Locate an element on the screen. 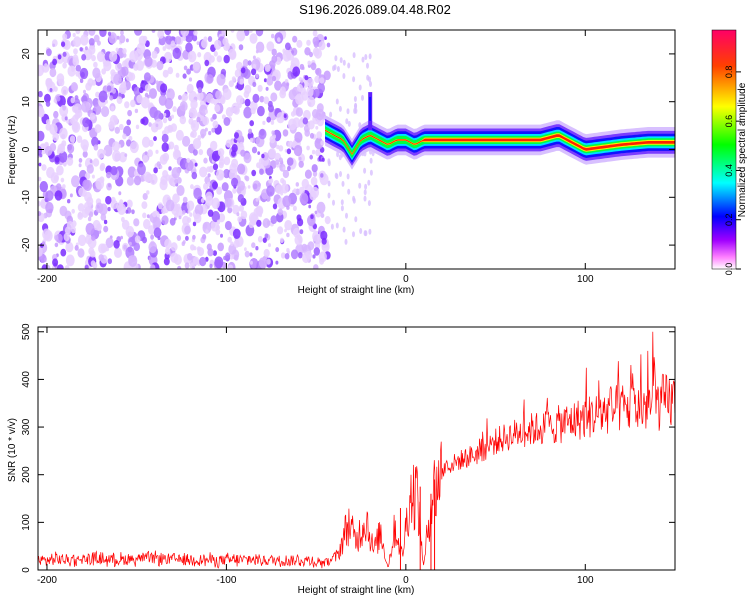 The image size is (750, 600). x-tick-label: 0 is located at coordinates (406, 279).